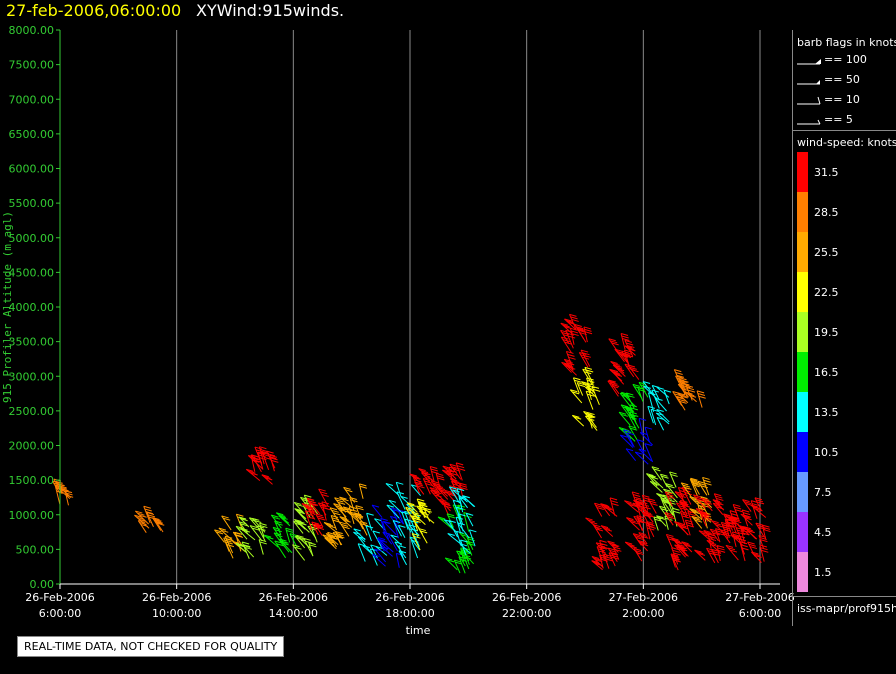 This screenshot has height=674, width=896. I want to click on y-tick-label: 500.00, so click(35, 549).